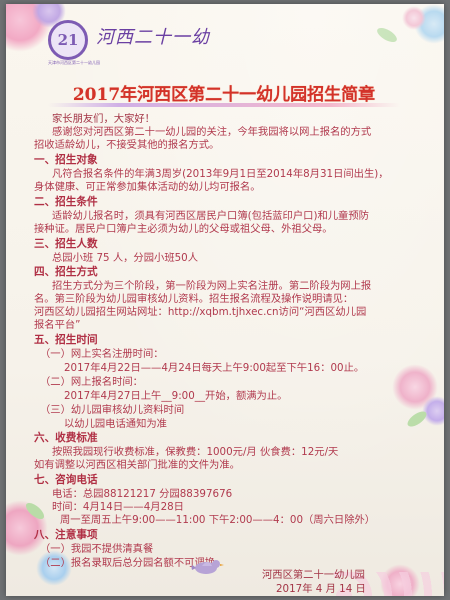 The image size is (450, 600). What do you see at coordinates (142, 494) in the screenshot?
I see `phone-line: 电话：总园88121217 分园88397676` at bounding box center [142, 494].